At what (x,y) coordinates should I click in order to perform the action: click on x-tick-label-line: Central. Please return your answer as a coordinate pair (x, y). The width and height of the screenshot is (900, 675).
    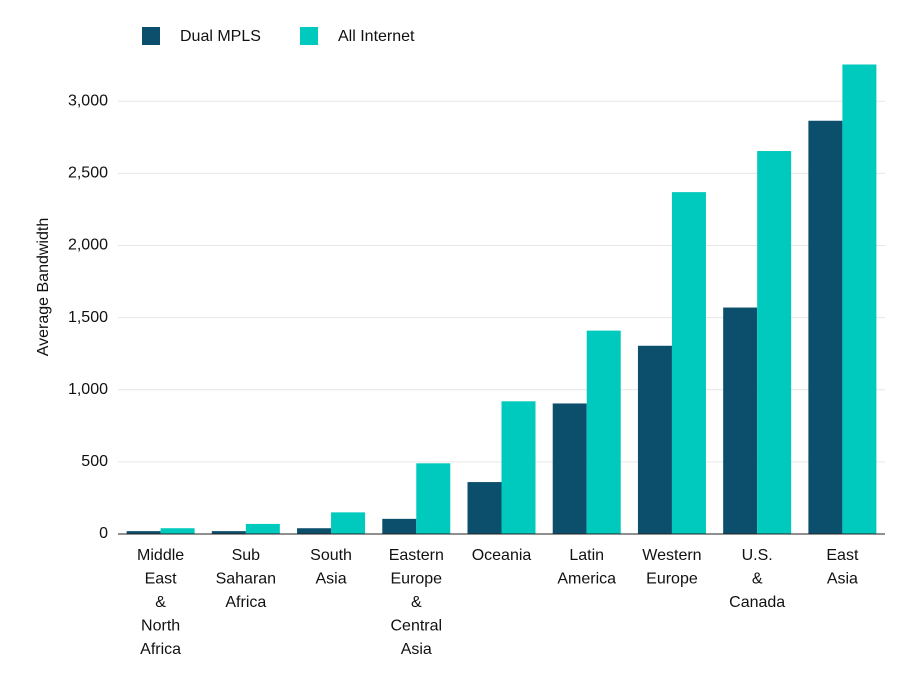
    Looking at the image, I should click on (416, 626).